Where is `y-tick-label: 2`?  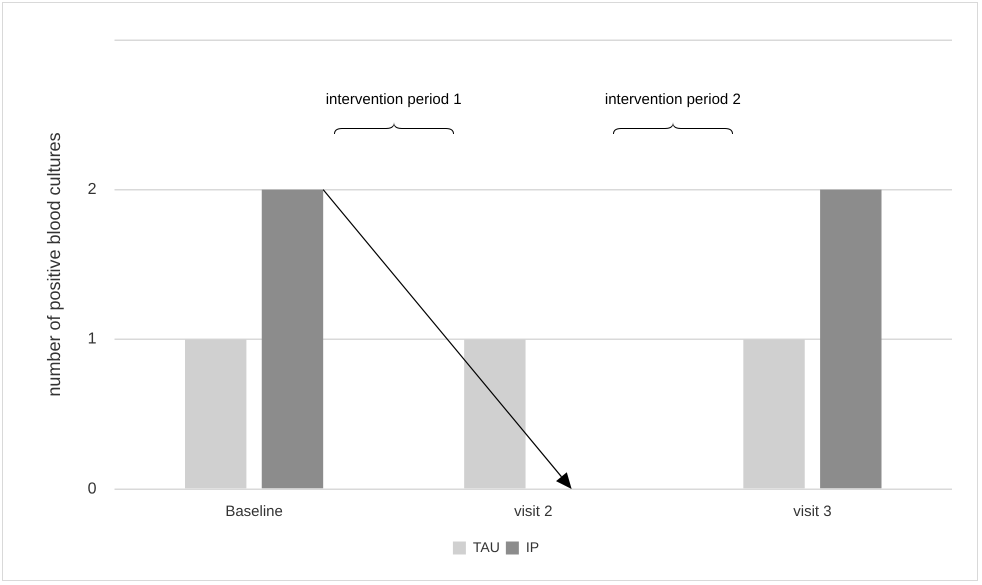
y-tick-label: 2 is located at coordinates (92, 189).